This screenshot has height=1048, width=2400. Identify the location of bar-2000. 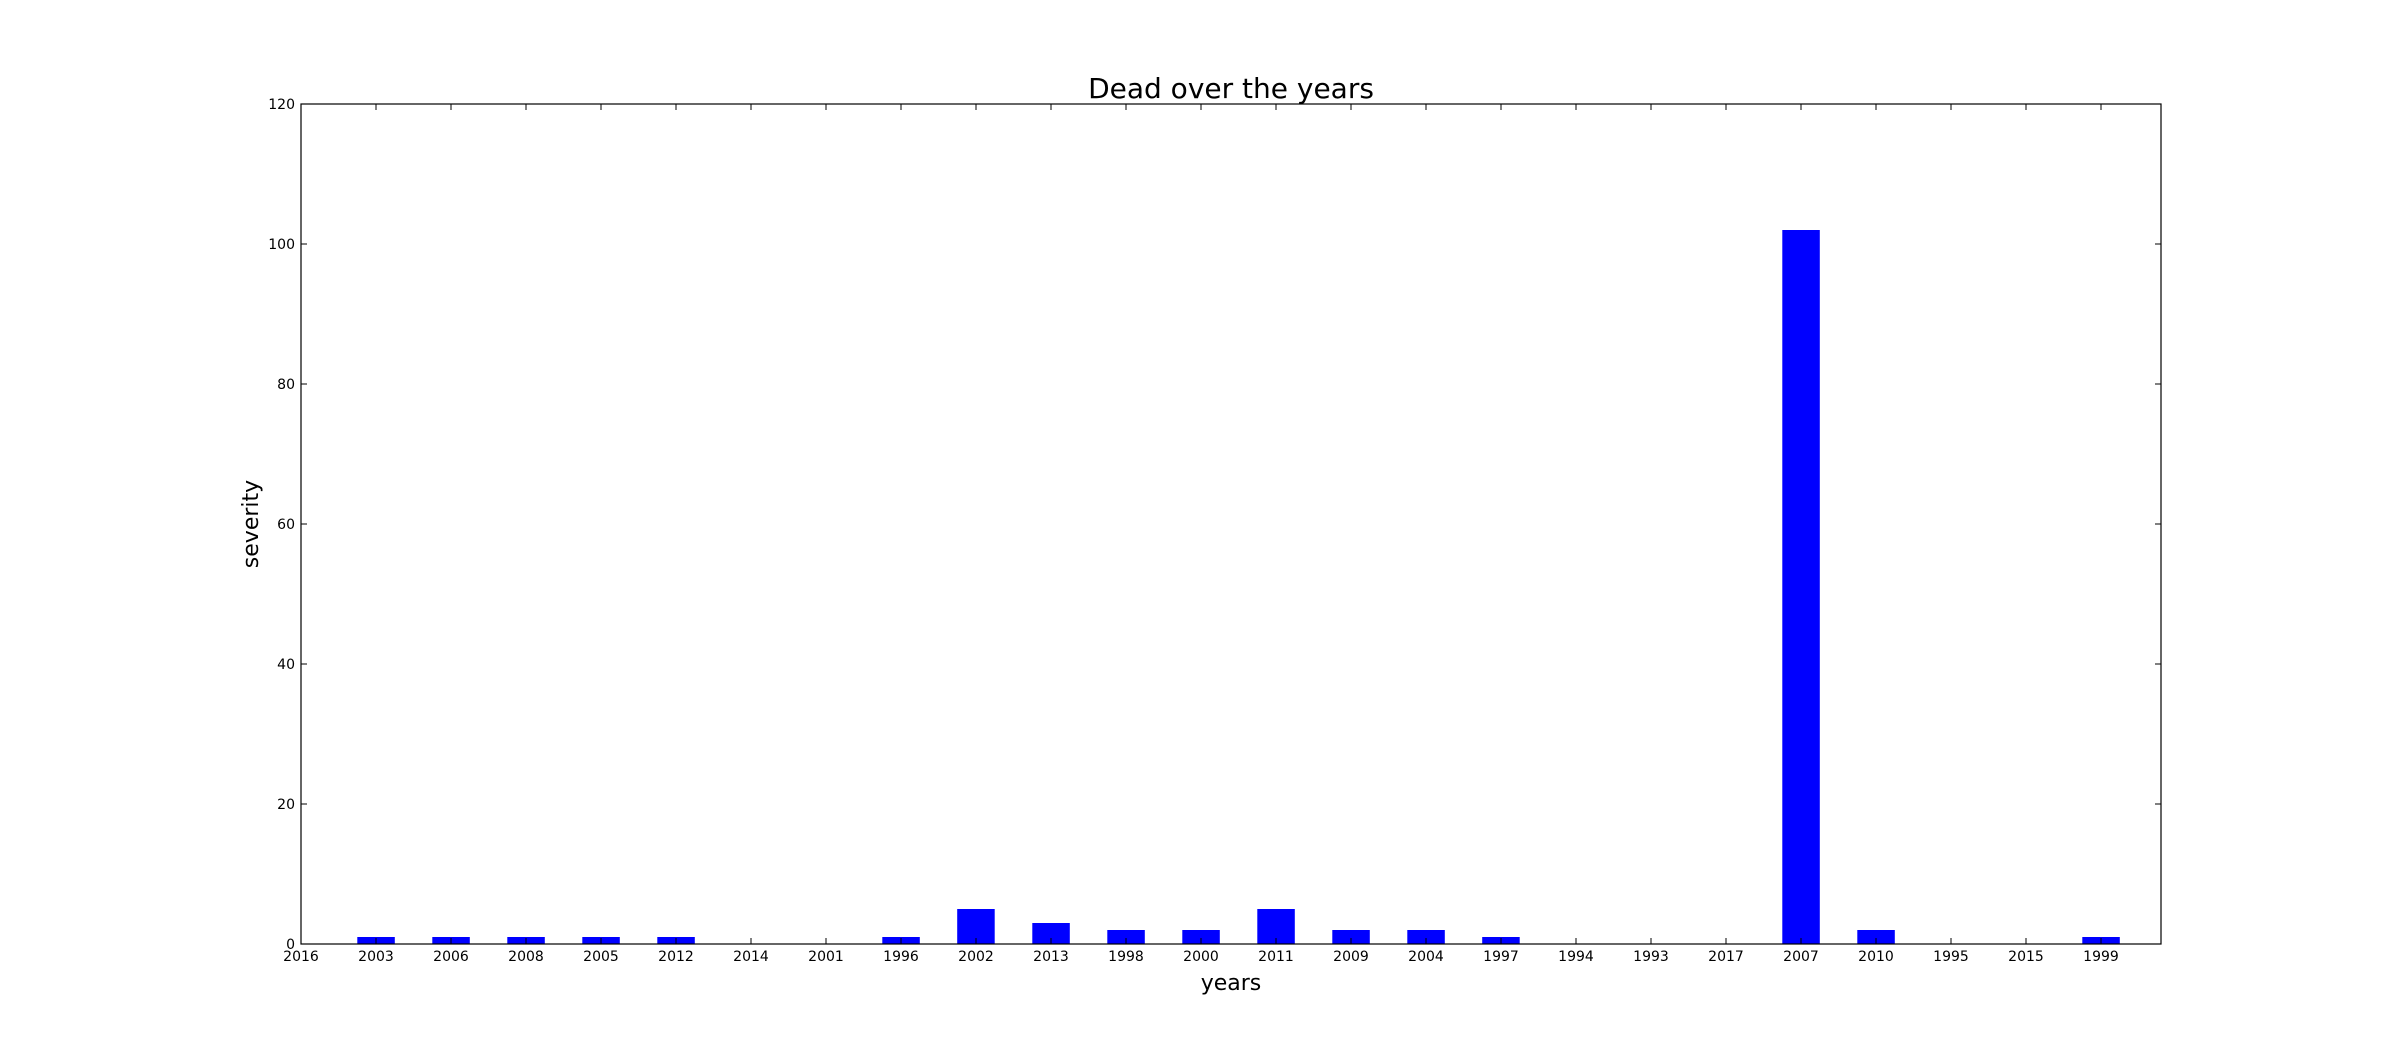
(1201, 937).